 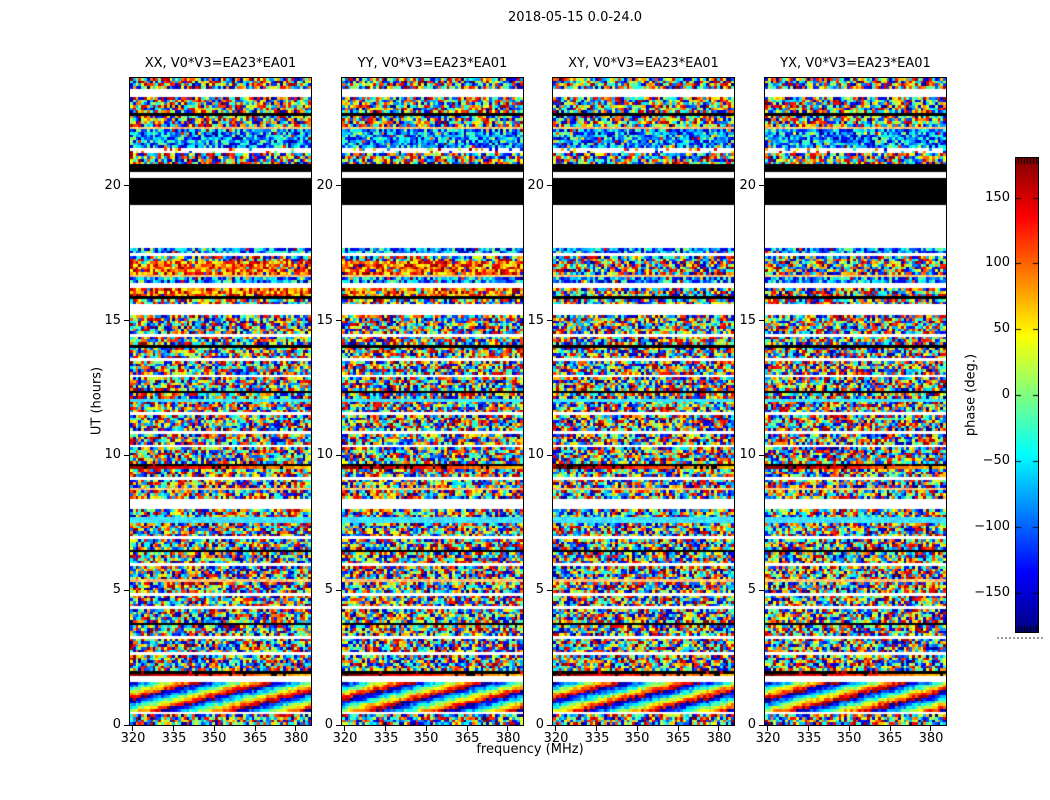 What do you see at coordinates (1001, 328) in the screenshot?
I see `colorbar-tick-label: 50` at bounding box center [1001, 328].